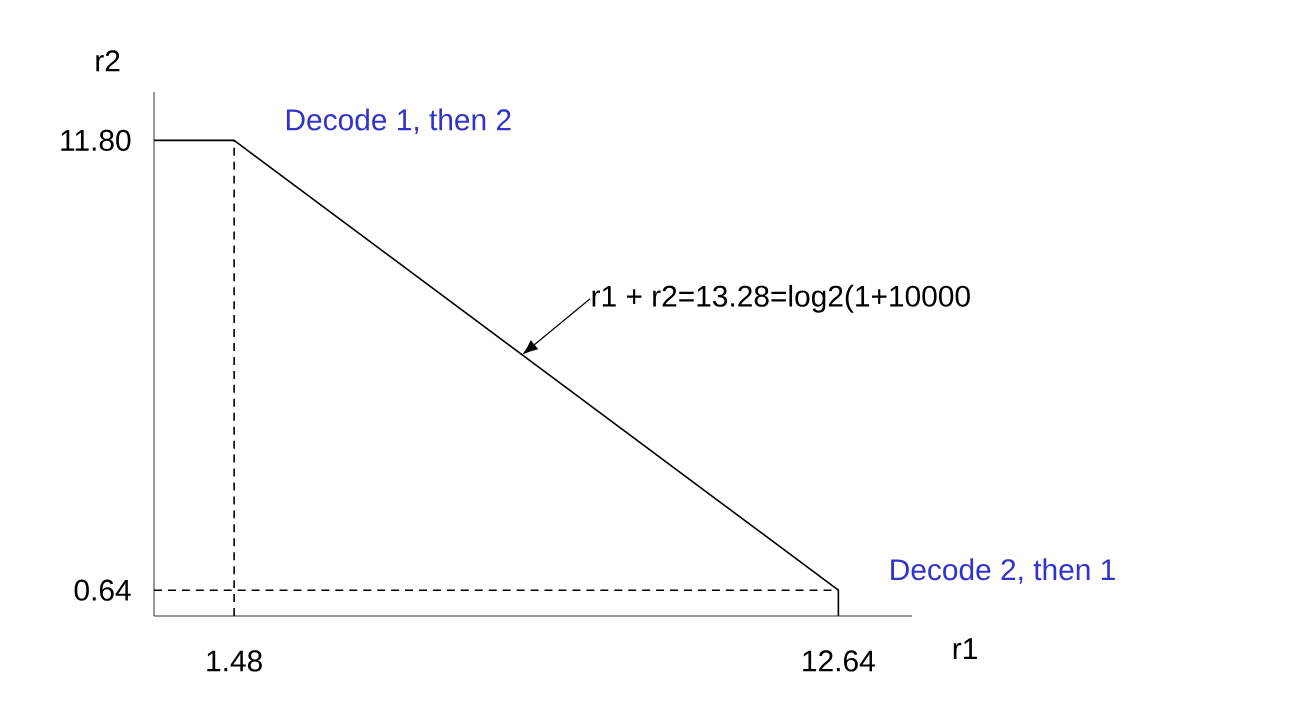  What do you see at coordinates (234, 661) in the screenshot?
I see `x-tick-label: 1.48` at bounding box center [234, 661].